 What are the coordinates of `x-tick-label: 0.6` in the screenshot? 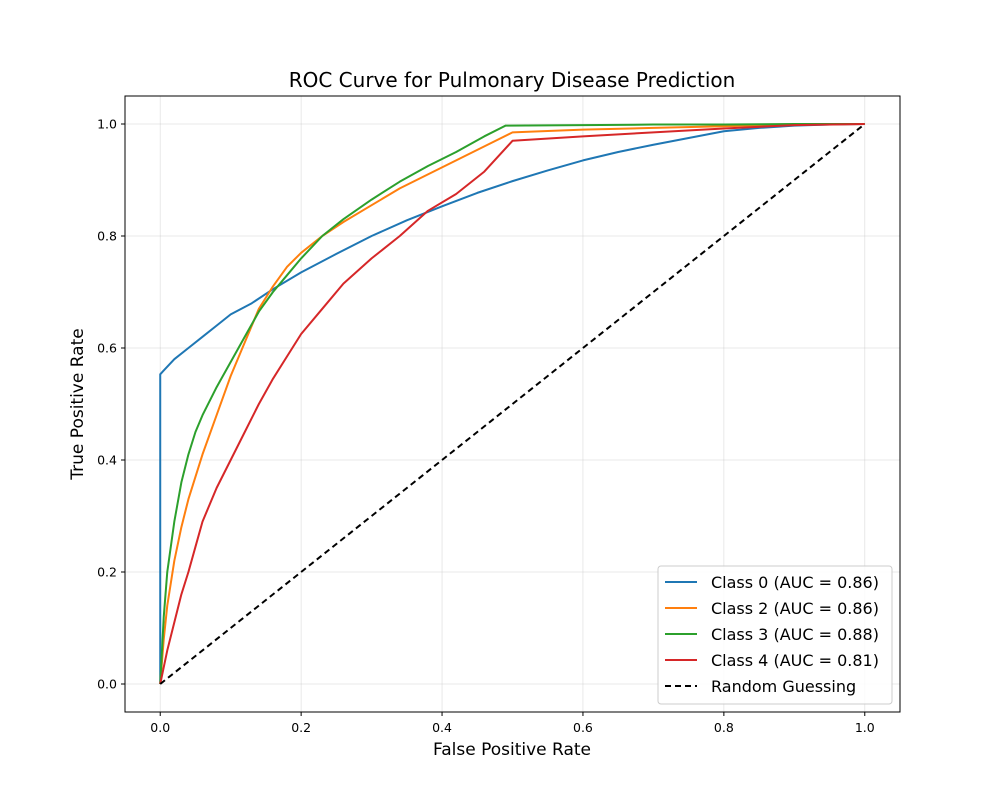 It's located at (583, 727).